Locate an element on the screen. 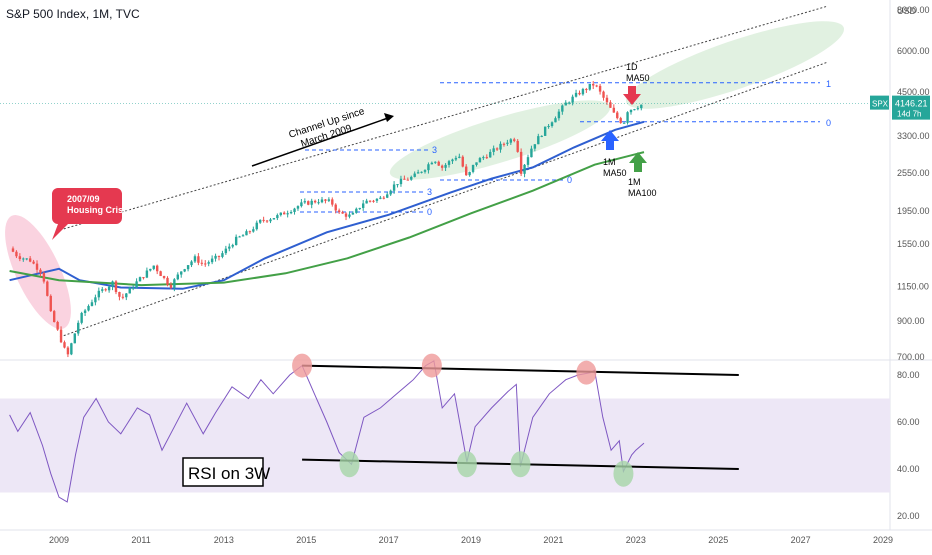  price-axis-unit: USD is located at coordinates (907, 11).